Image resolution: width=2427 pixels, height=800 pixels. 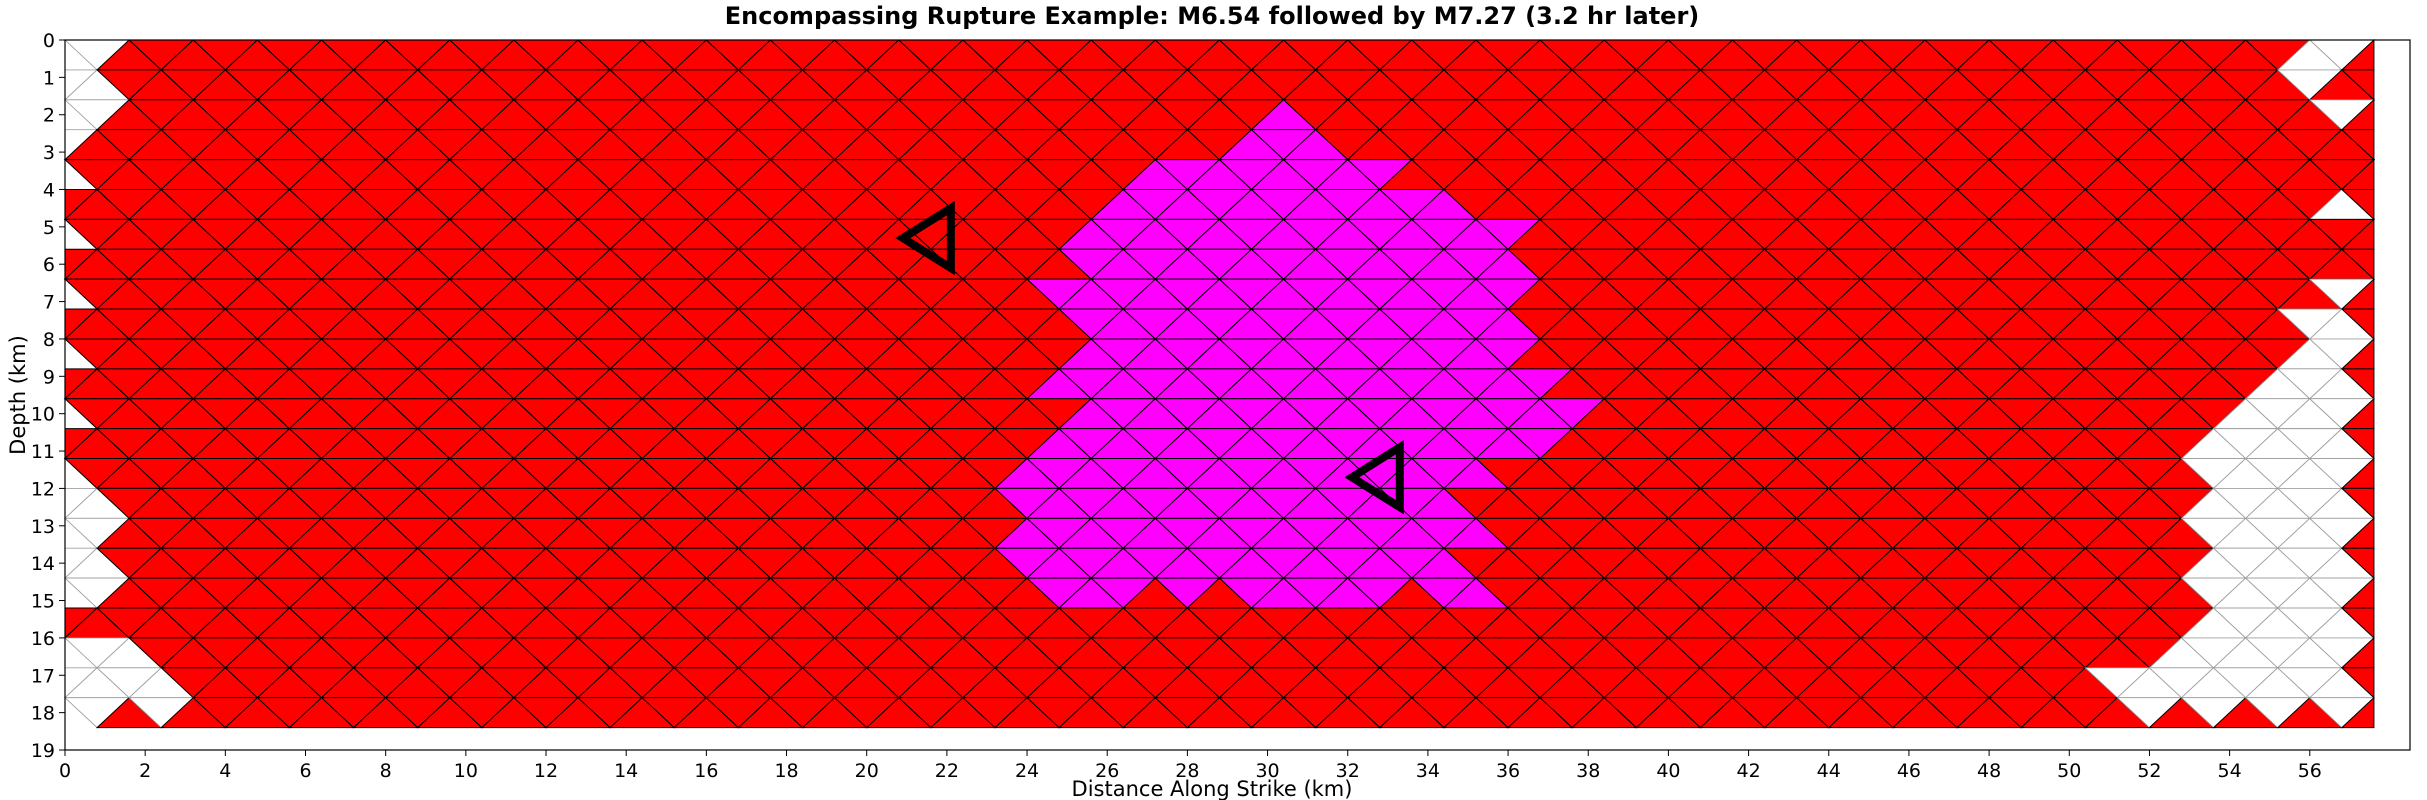 I want to click on y-tick-label: 17, so click(x=43, y=676).